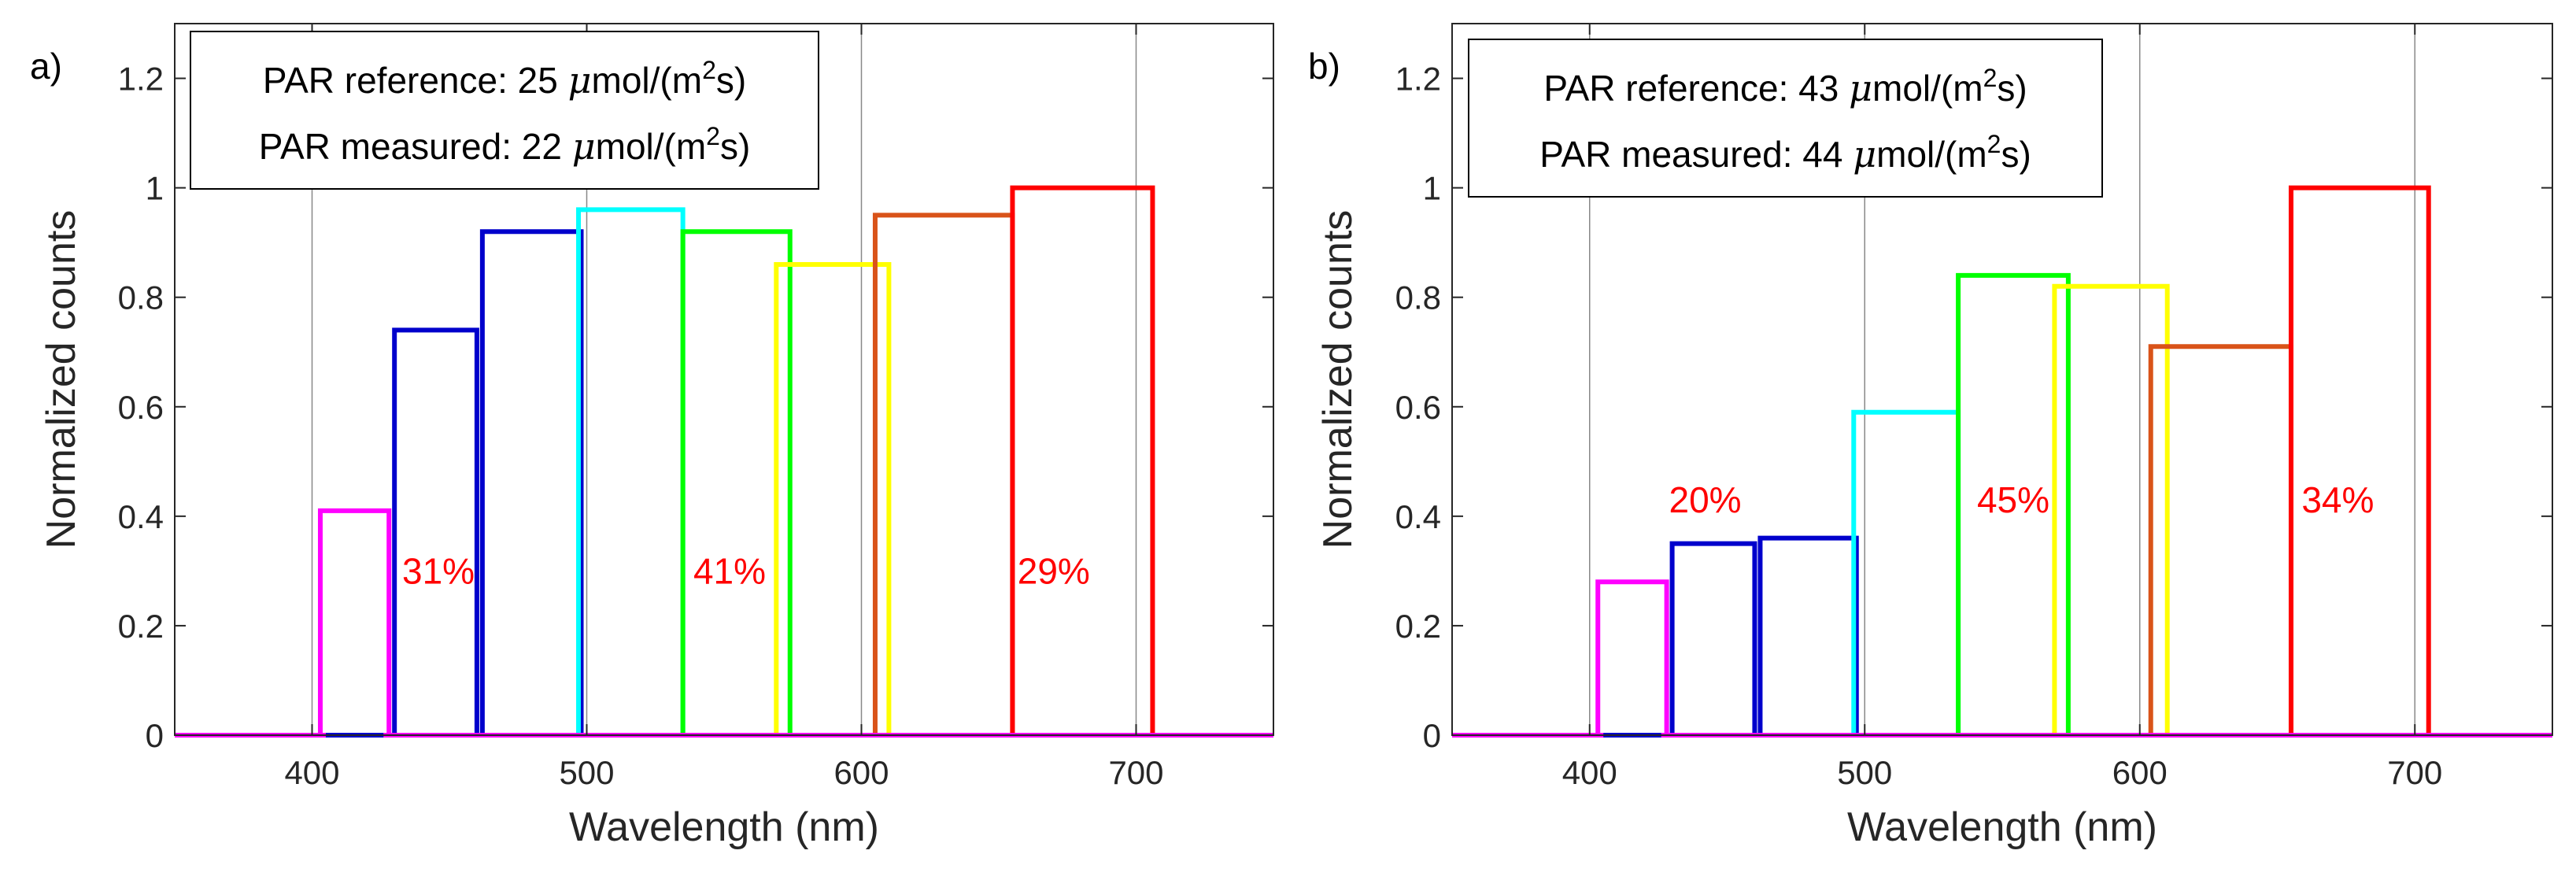  Describe the element at coordinates (2337, 499) in the screenshot. I see `percent-annotation: 34%` at that location.